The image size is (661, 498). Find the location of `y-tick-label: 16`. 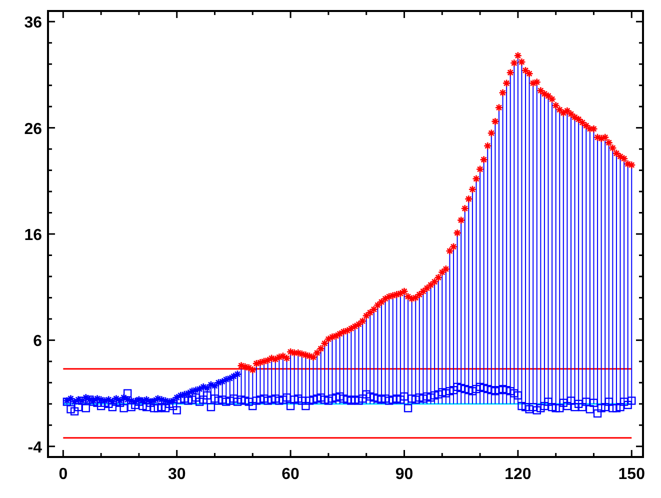

y-tick-label: 16 is located at coordinates (33, 235).